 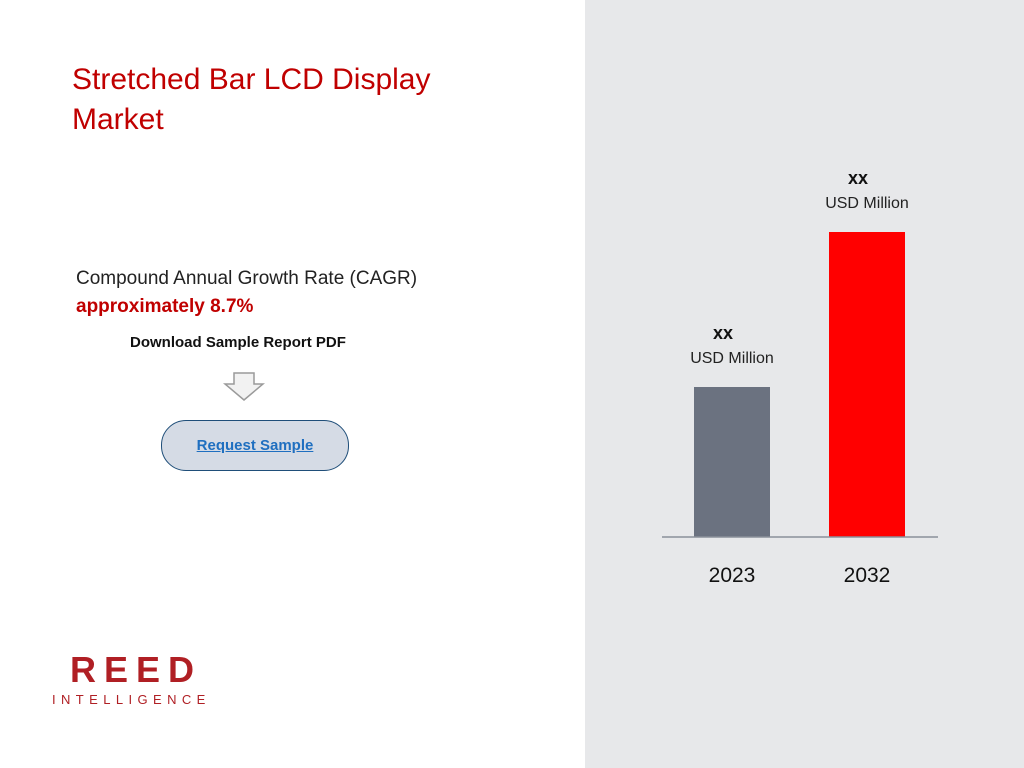 I want to click on down-arrow-icon, so click(x=244, y=386).